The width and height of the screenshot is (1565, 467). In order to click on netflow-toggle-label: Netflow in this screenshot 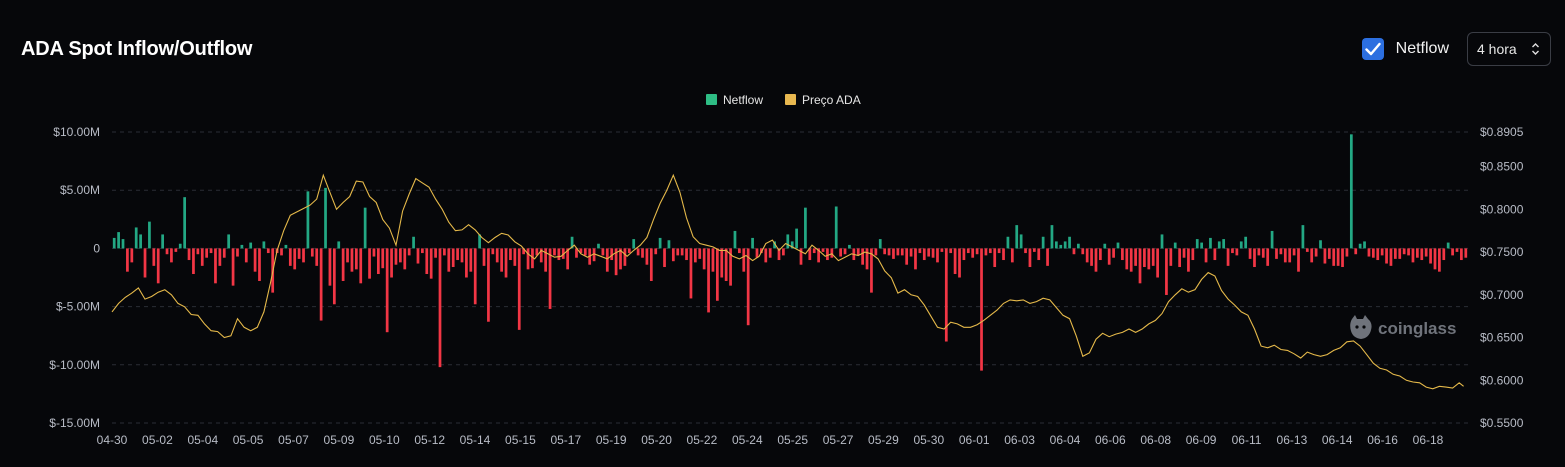, I will do `click(1422, 48)`.